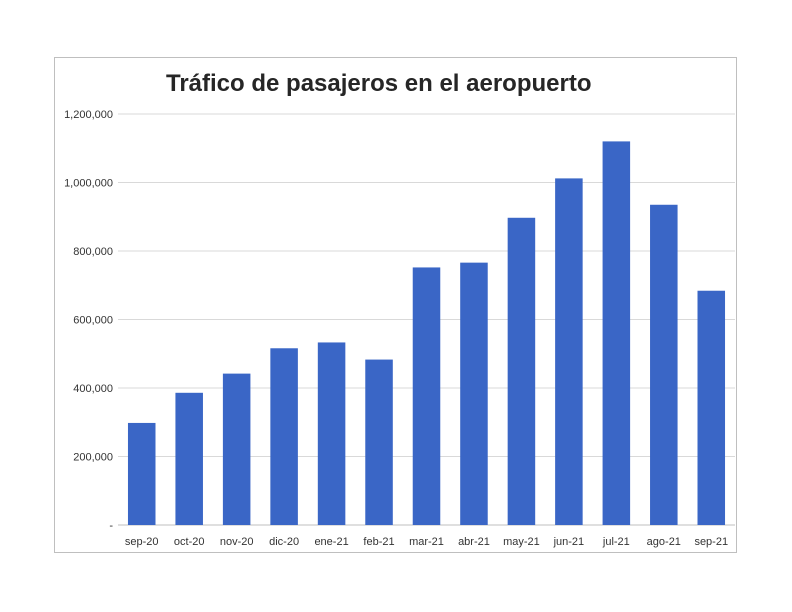  Describe the element at coordinates (189, 542) in the screenshot. I see `x-tick-label: oct-20` at that location.